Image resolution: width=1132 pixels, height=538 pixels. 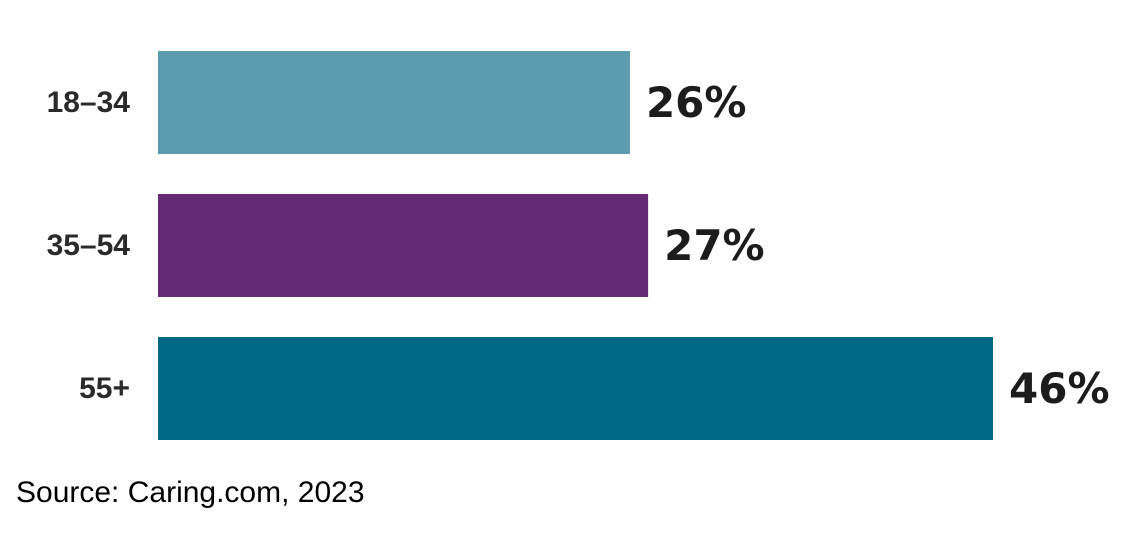 What do you see at coordinates (1059, 388) in the screenshot?
I see `value-label-55plus: 46%` at bounding box center [1059, 388].